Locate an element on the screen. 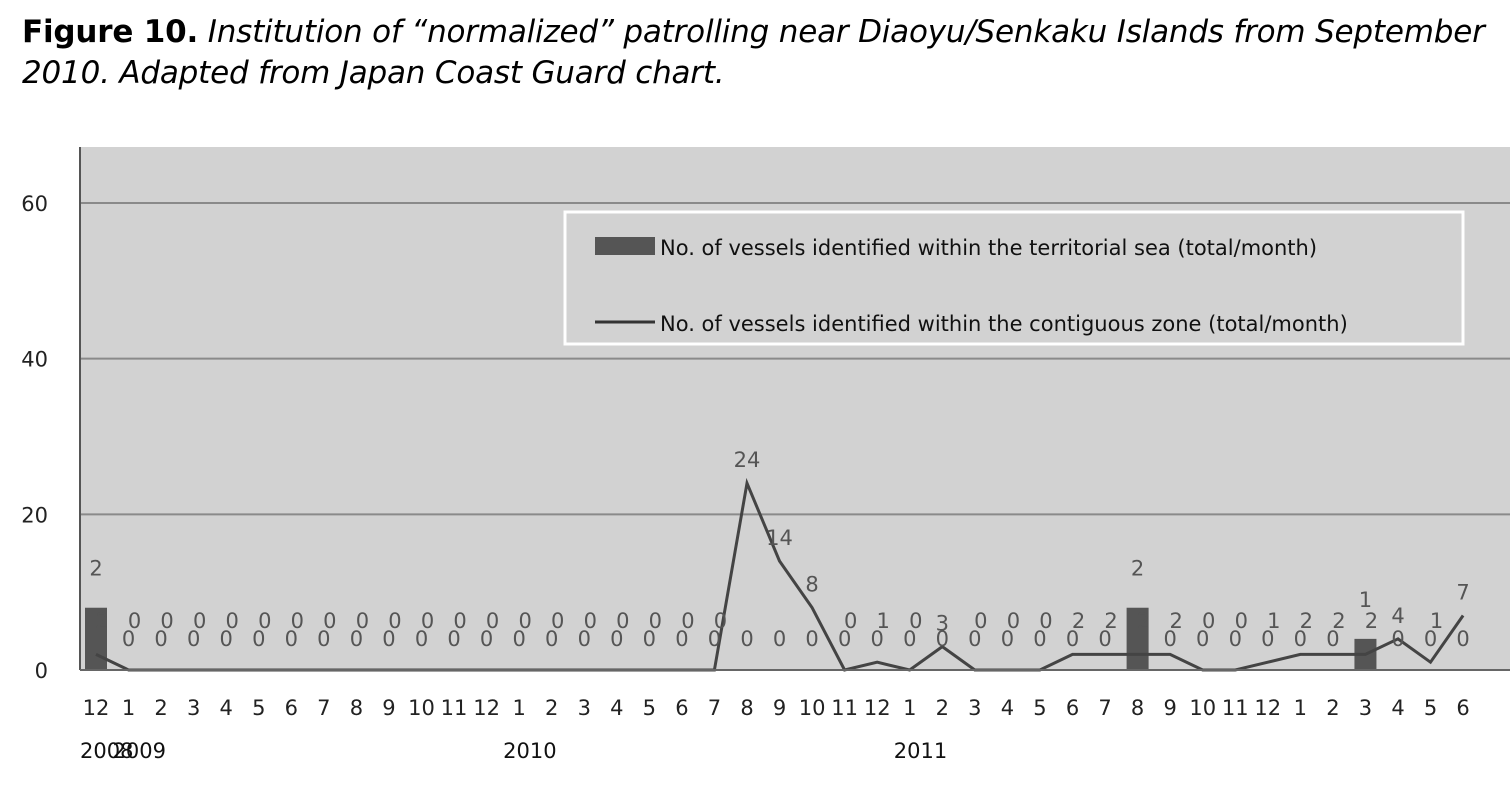  x-tick-label: 1 is located at coordinates (1300, 708).